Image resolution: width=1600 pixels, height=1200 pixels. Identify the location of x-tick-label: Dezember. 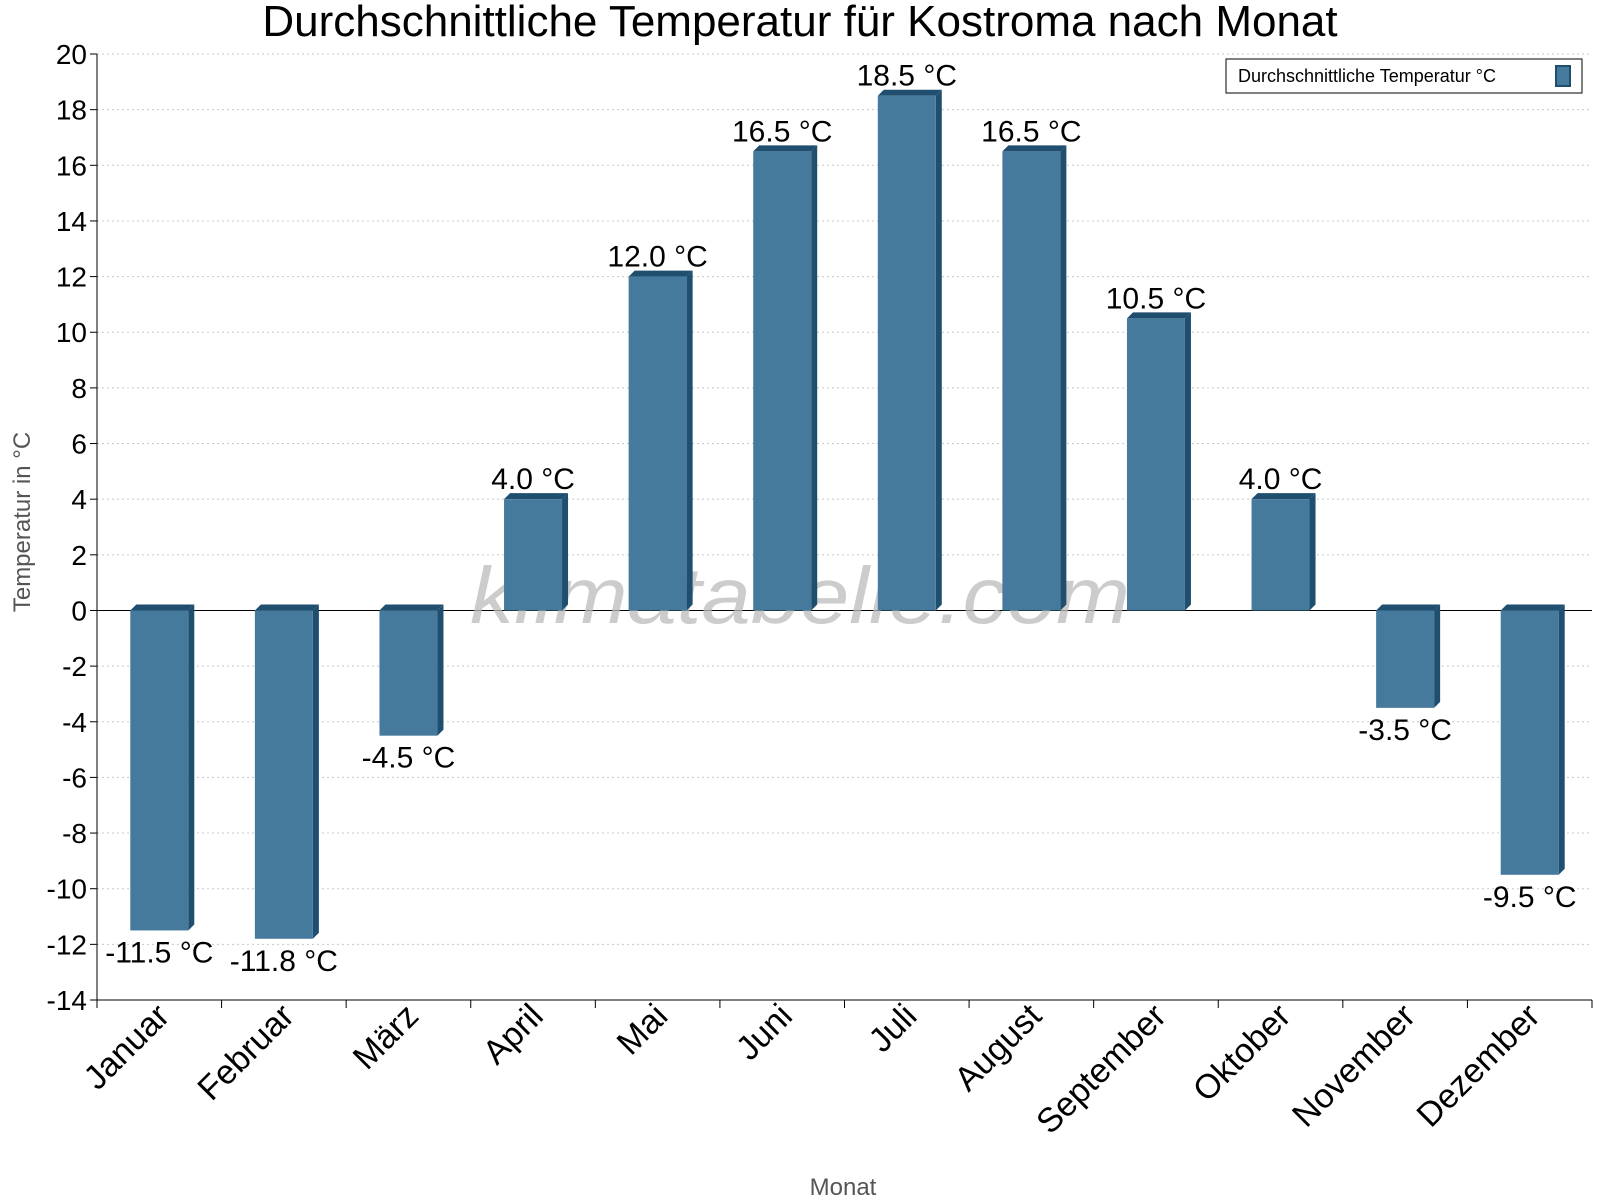
(1479, 1066).